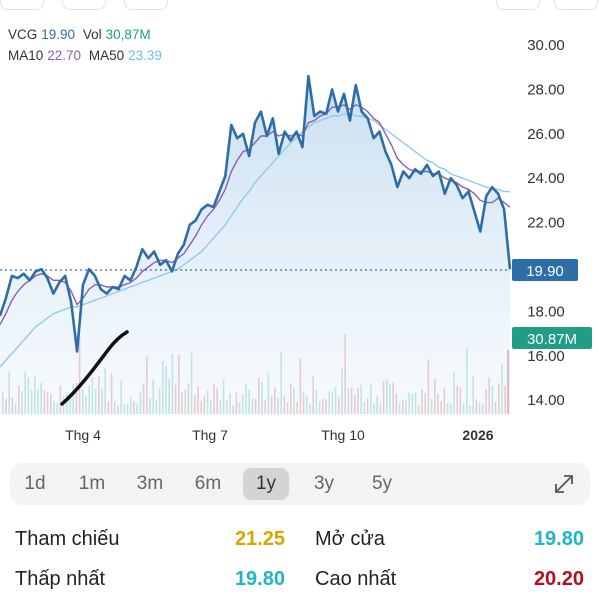 The image size is (600, 600). I want to click on ma50-label: MA50, so click(106, 55).